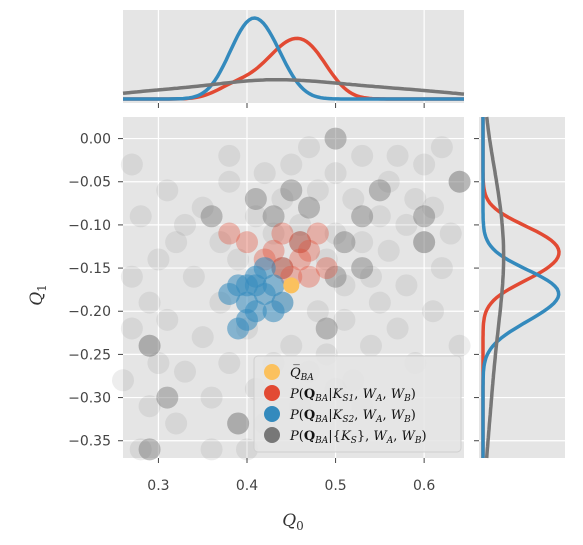  What do you see at coordinates (272, 435) in the screenshot?
I see `legend-marker-all` at bounding box center [272, 435].